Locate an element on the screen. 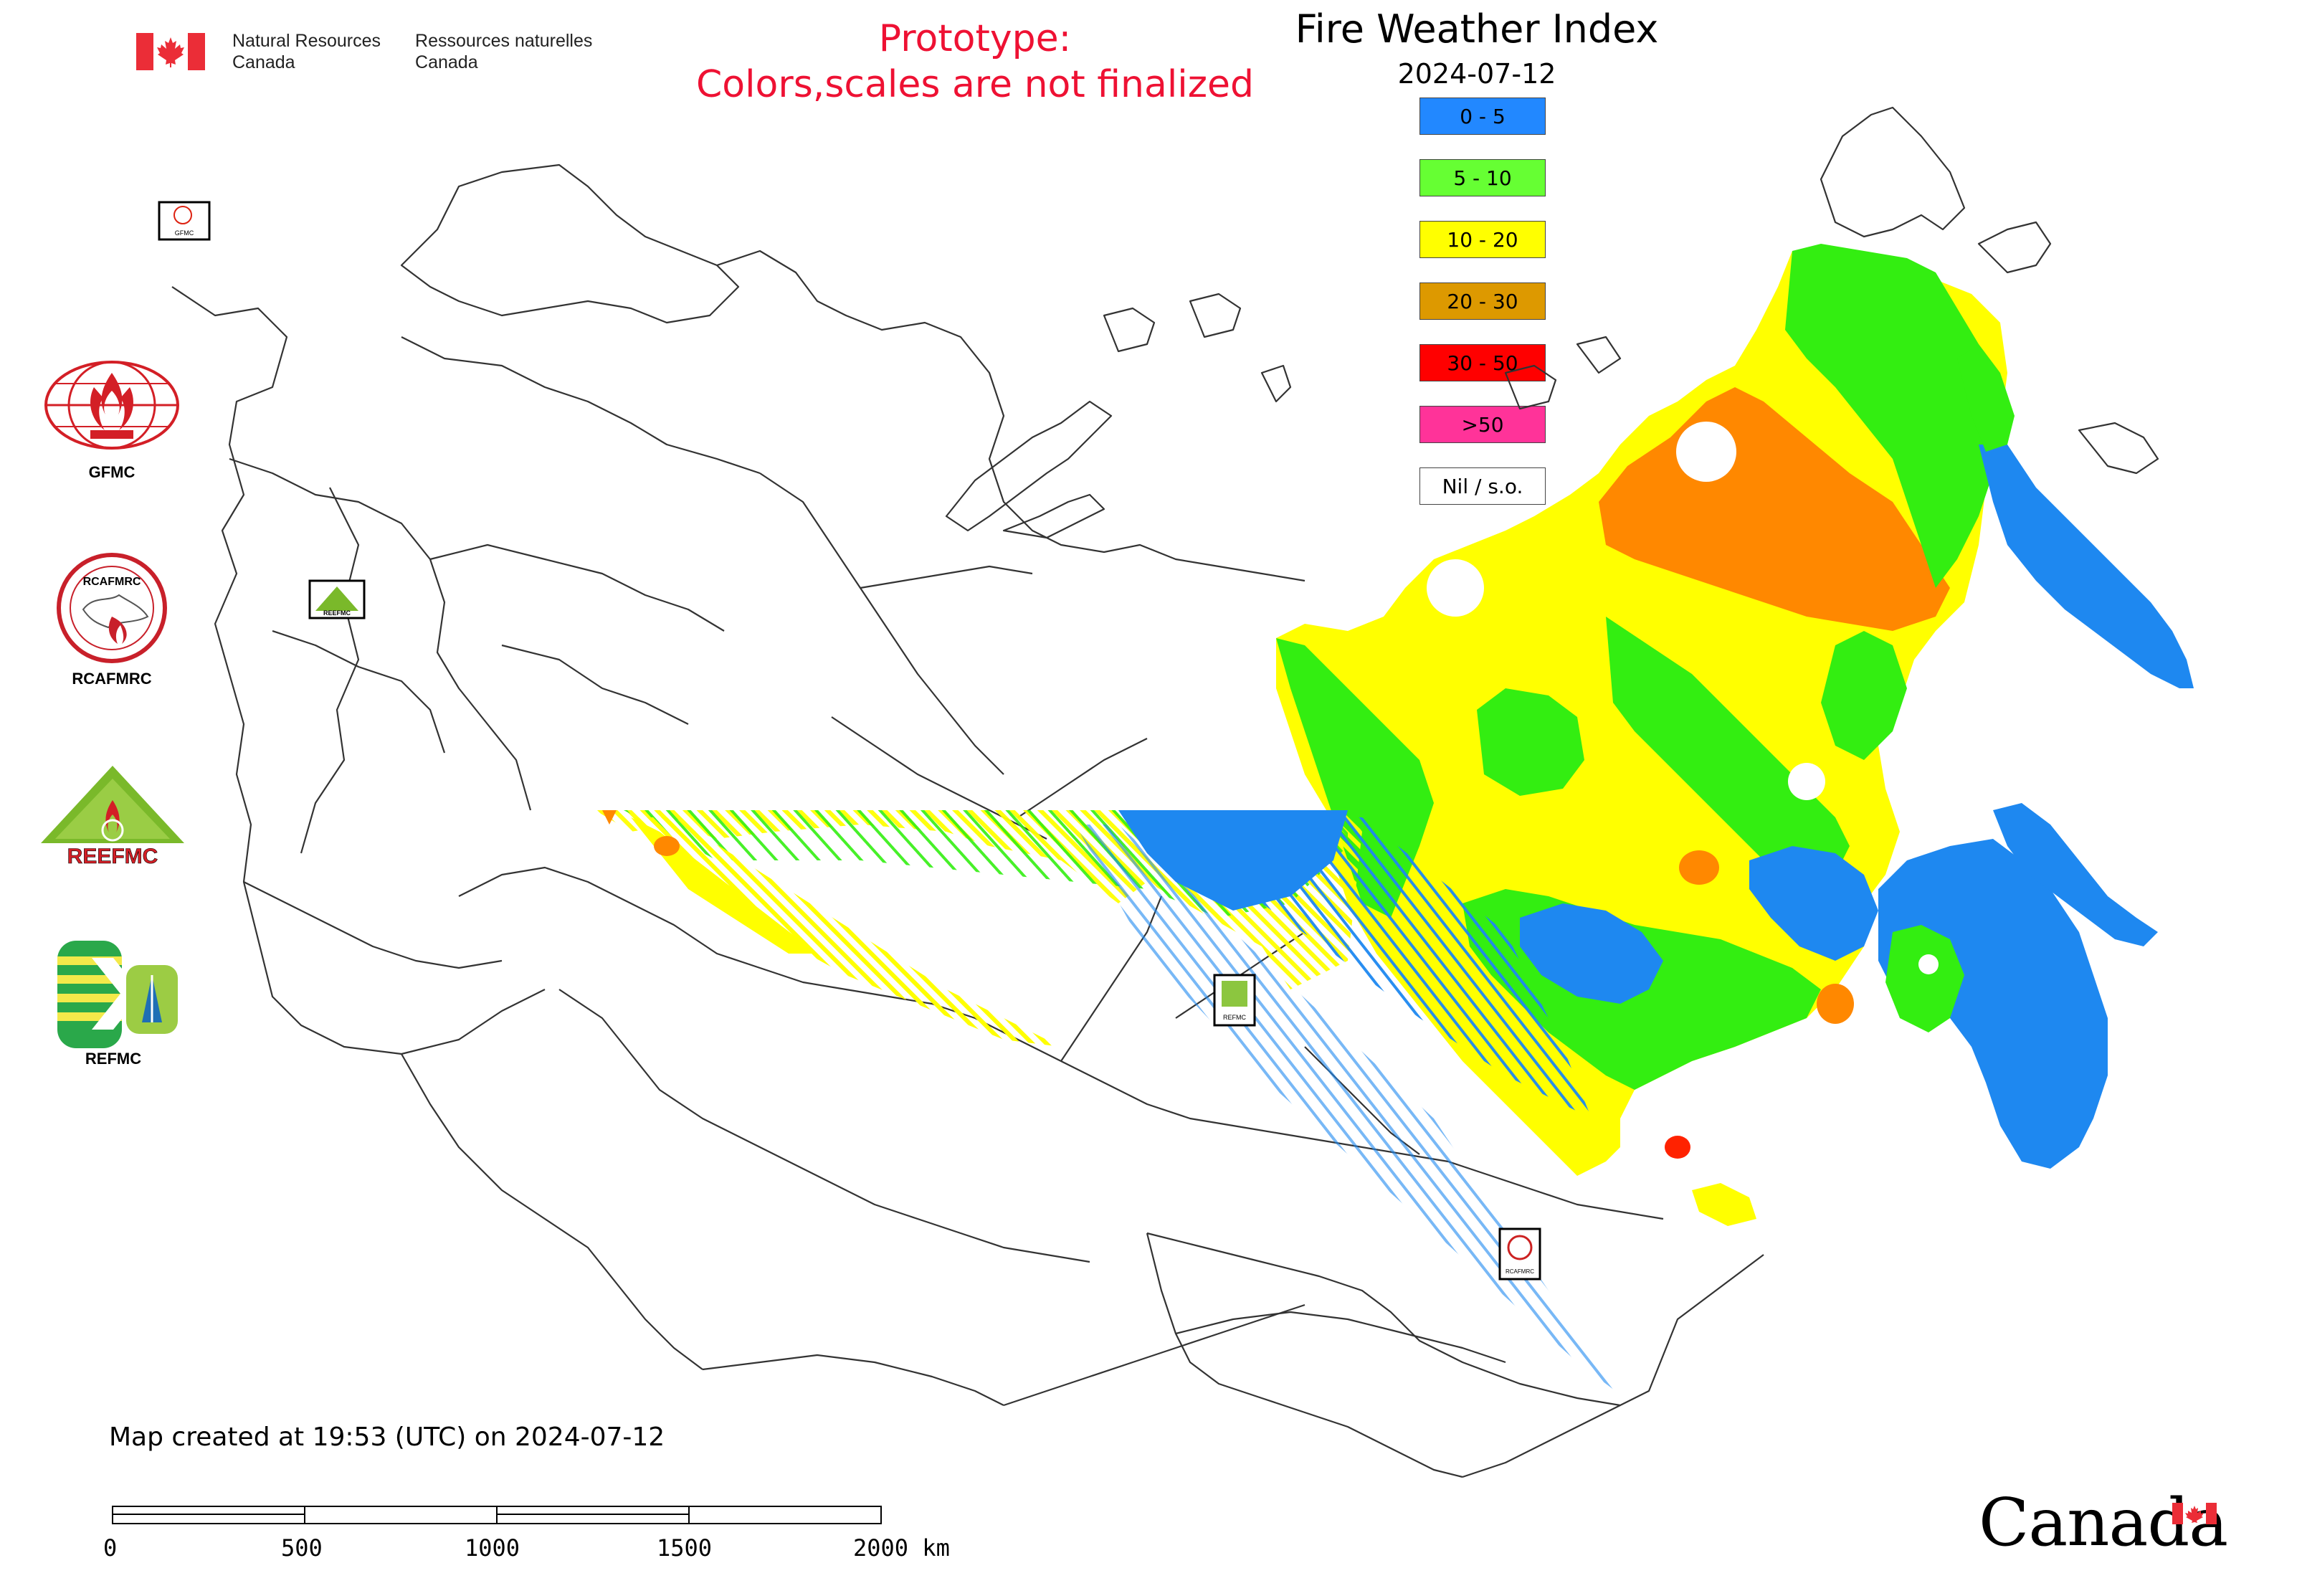 The width and height of the screenshot is (2302, 1596). map-title: Fire Weather Index is located at coordinates (1477, 29).